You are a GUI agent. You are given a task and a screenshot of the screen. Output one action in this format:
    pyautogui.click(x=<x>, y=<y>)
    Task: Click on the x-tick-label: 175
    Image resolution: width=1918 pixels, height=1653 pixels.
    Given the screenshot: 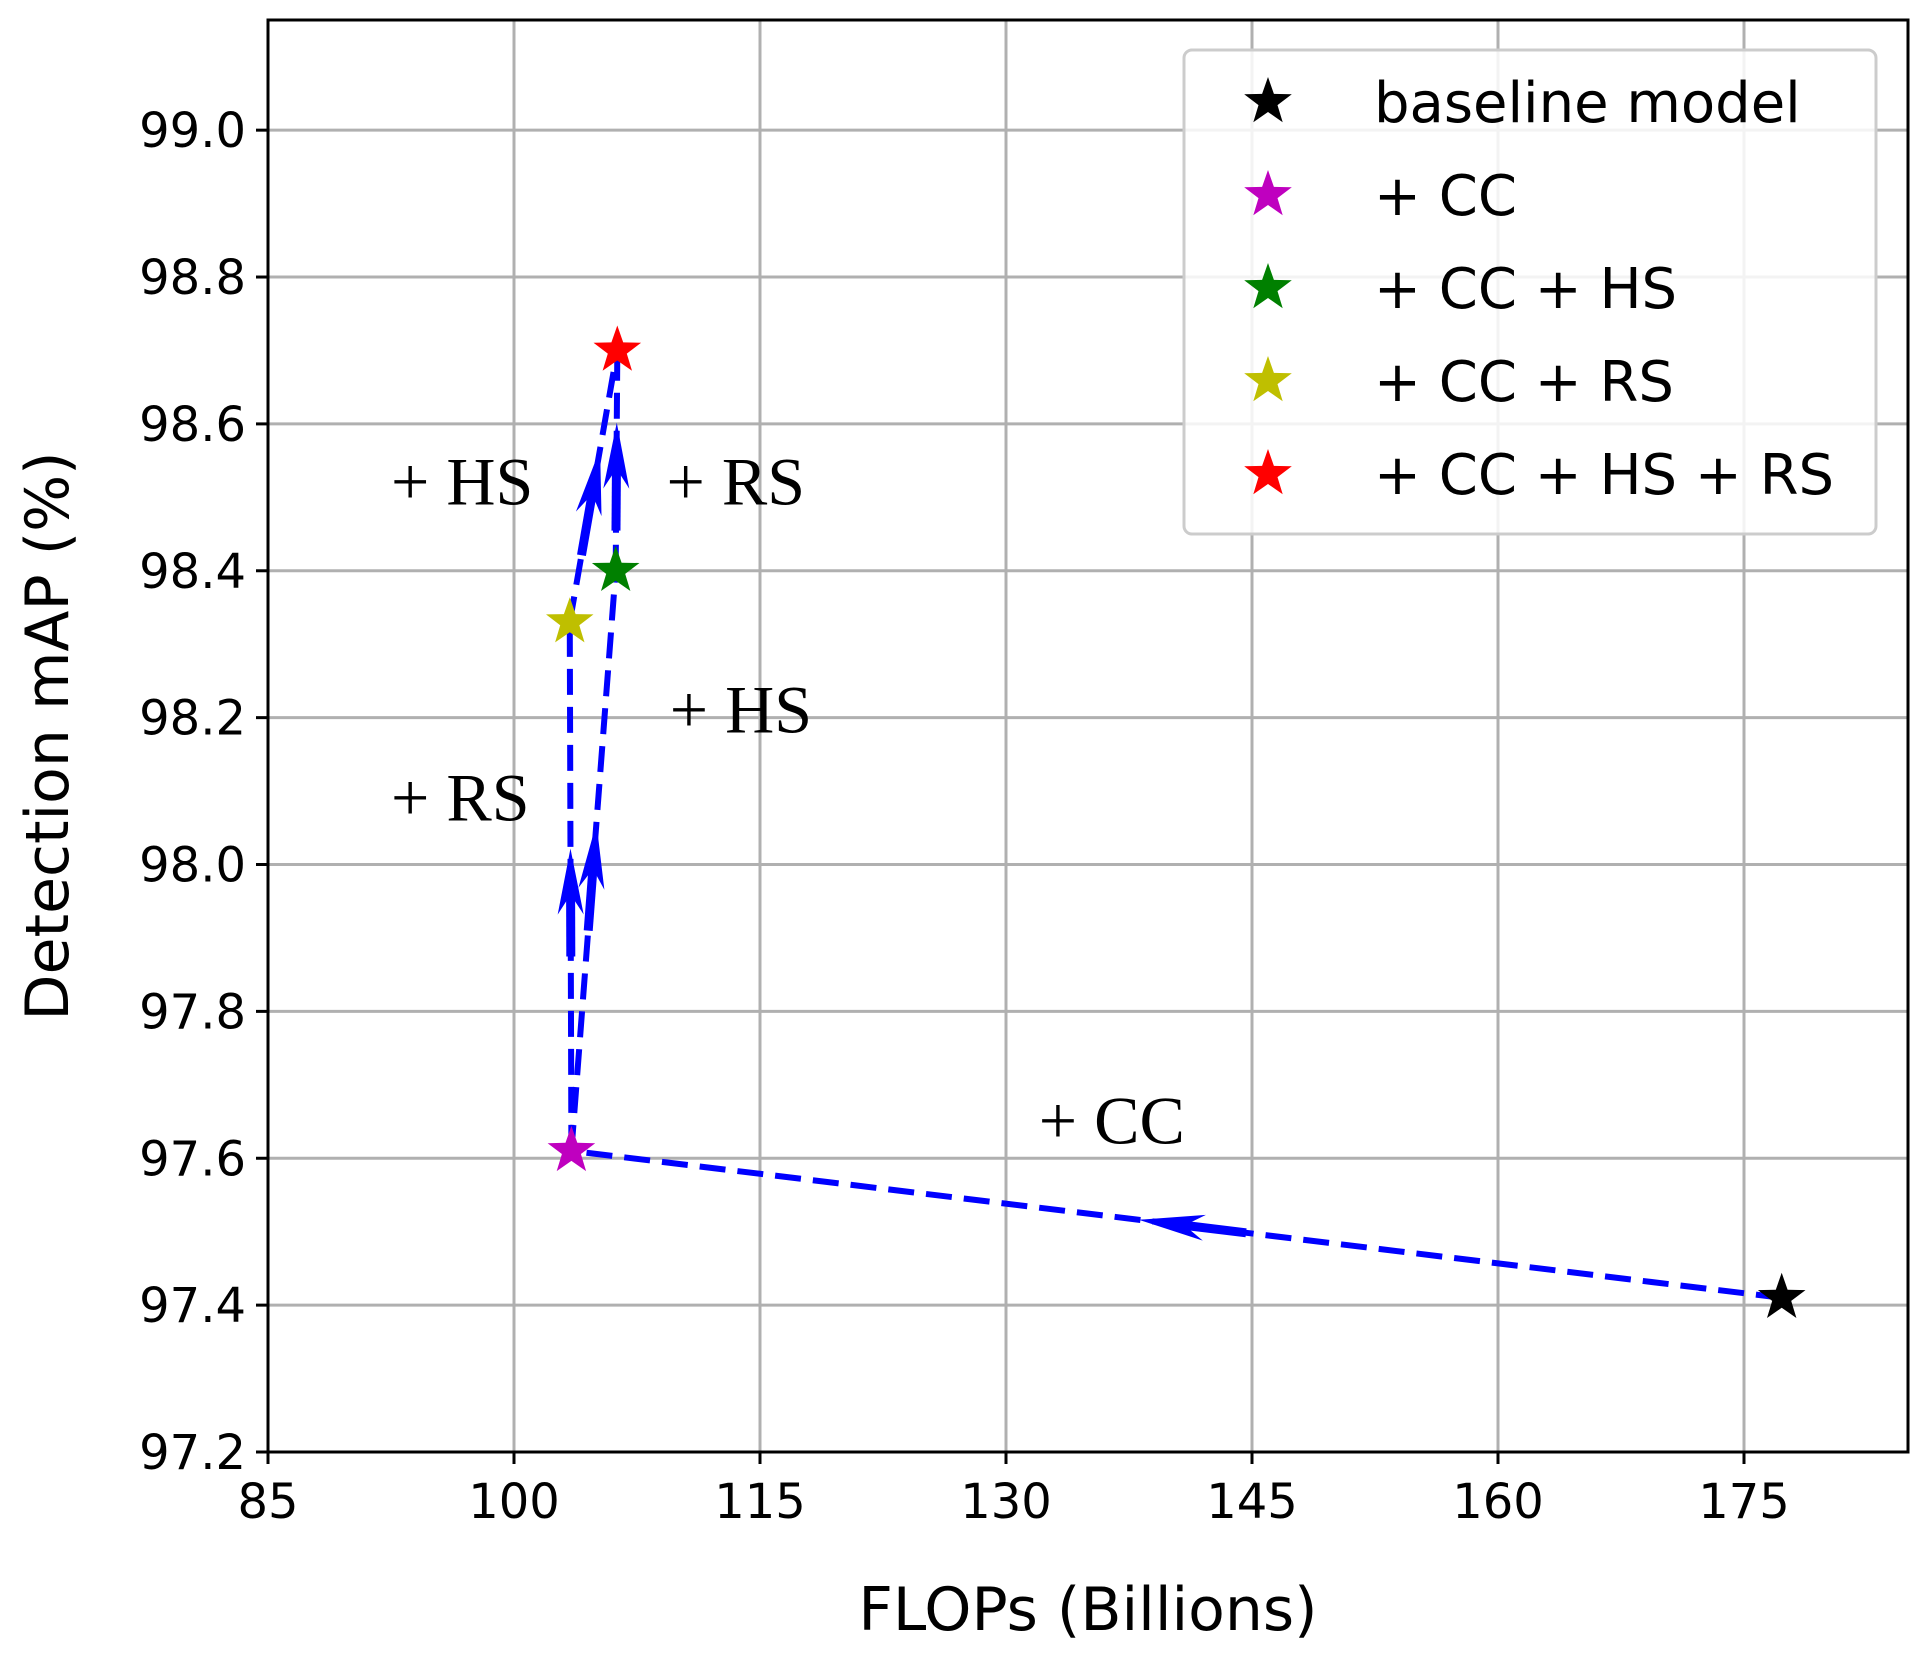 What is the action you would take?
    pyautogui.click(x=1744, y=1502)
    